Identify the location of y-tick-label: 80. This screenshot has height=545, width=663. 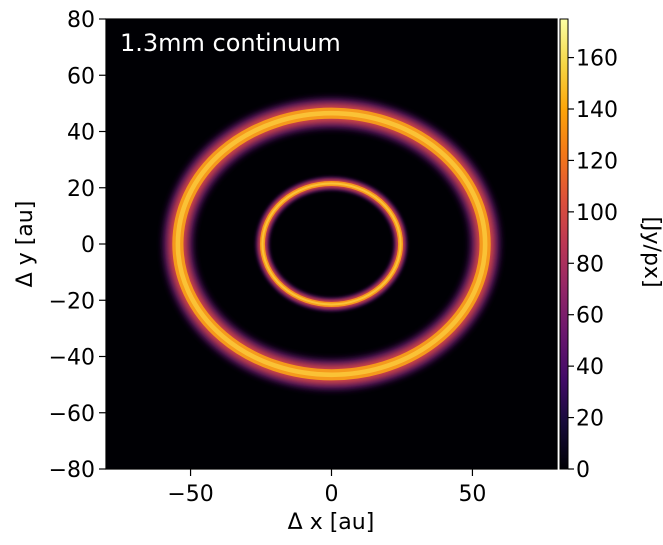
(81, 20).